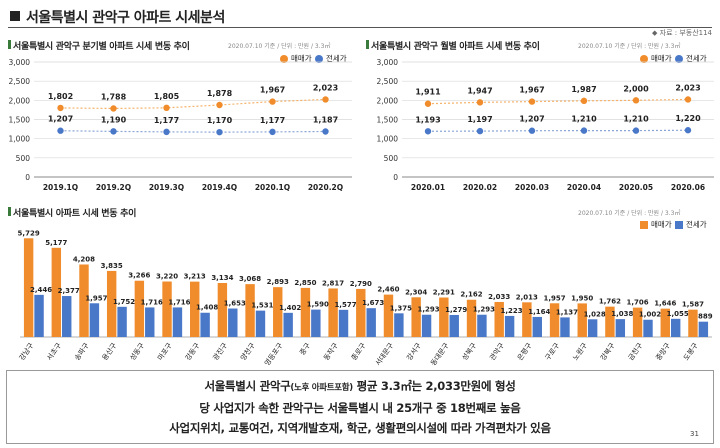  What do you see at coordinates (635, 351) in the screenshot?
I see `category-label: 금천구` at bounding box center [635, 351].